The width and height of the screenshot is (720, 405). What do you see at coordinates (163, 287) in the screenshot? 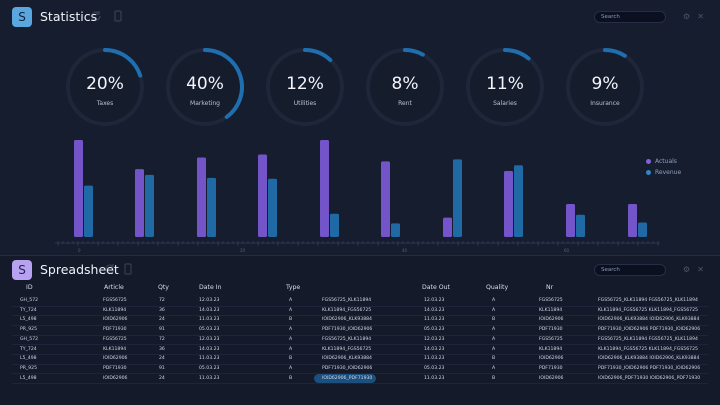
I see `column-header-qty: Qty` at bounding box center [163, 287].